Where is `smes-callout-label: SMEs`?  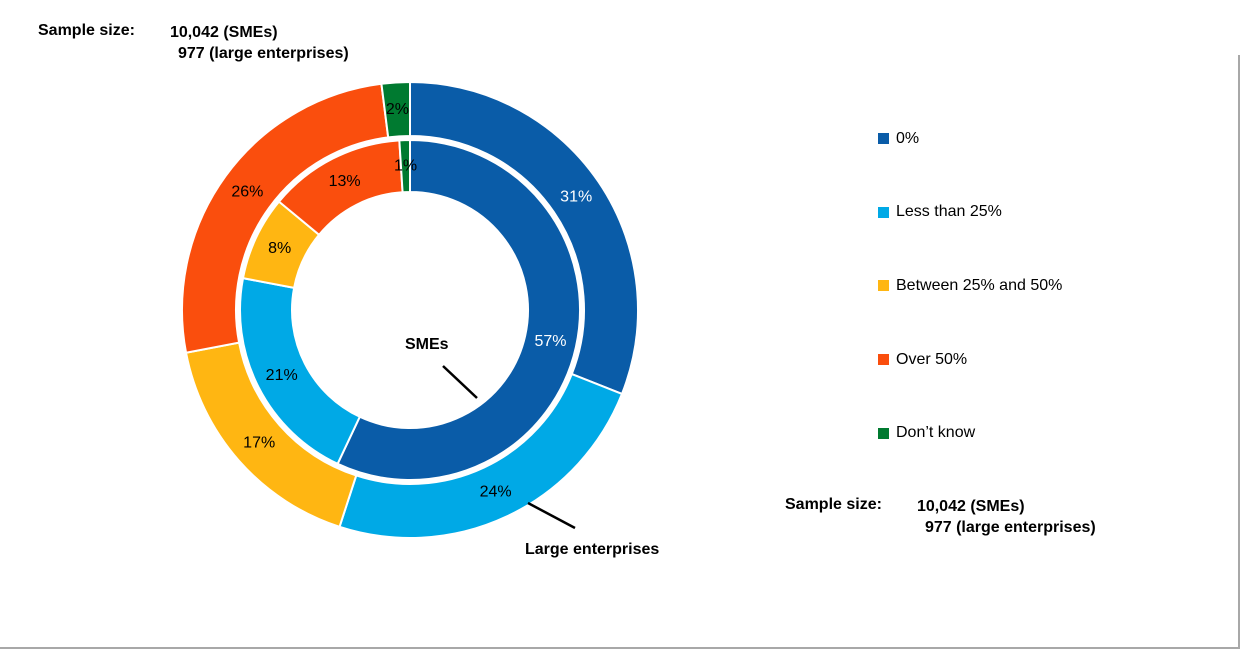 smes-callout-label: SMEs is located at coordinates (427, 344).